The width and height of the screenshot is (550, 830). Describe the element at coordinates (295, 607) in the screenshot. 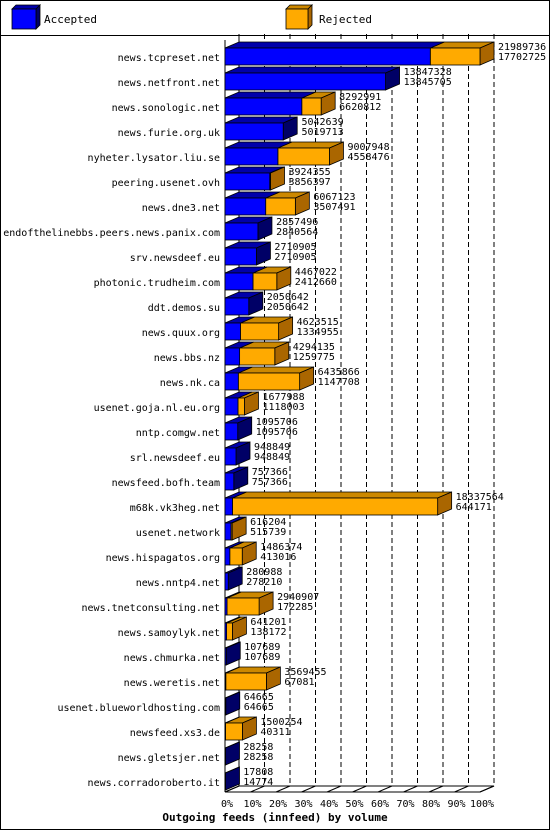

I see `value-label-accepted: 172285` at that location.